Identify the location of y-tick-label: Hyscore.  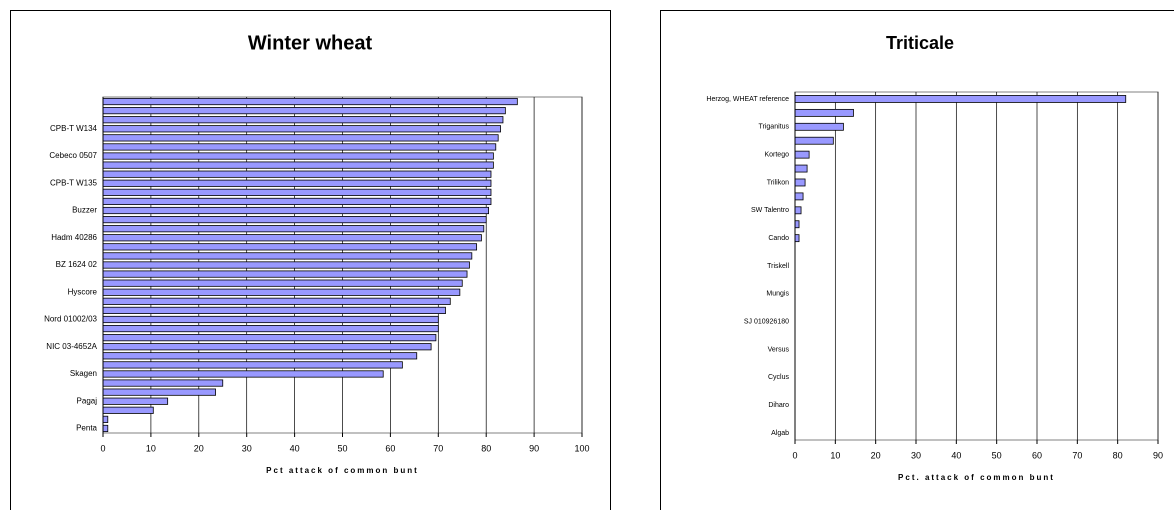
(83, 291).